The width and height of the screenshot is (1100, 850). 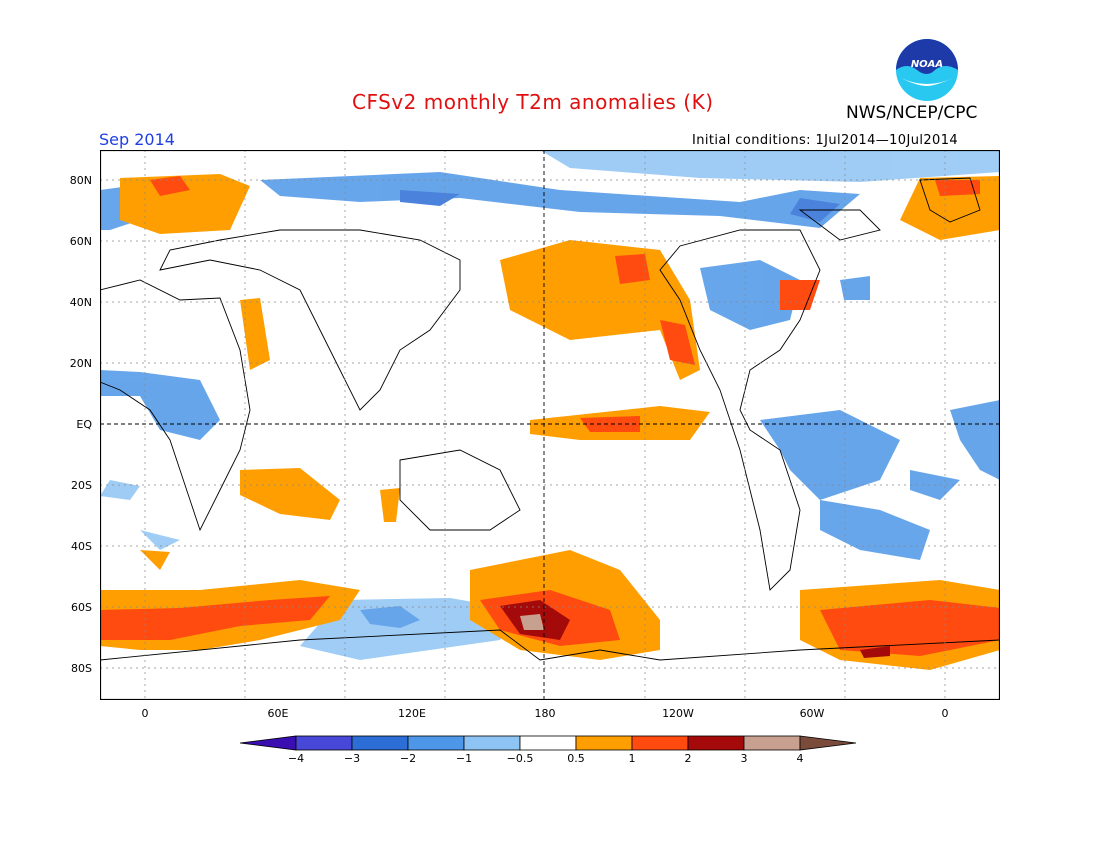 I want to click on legend-tick-label: 1, so click(x=632, y=758).